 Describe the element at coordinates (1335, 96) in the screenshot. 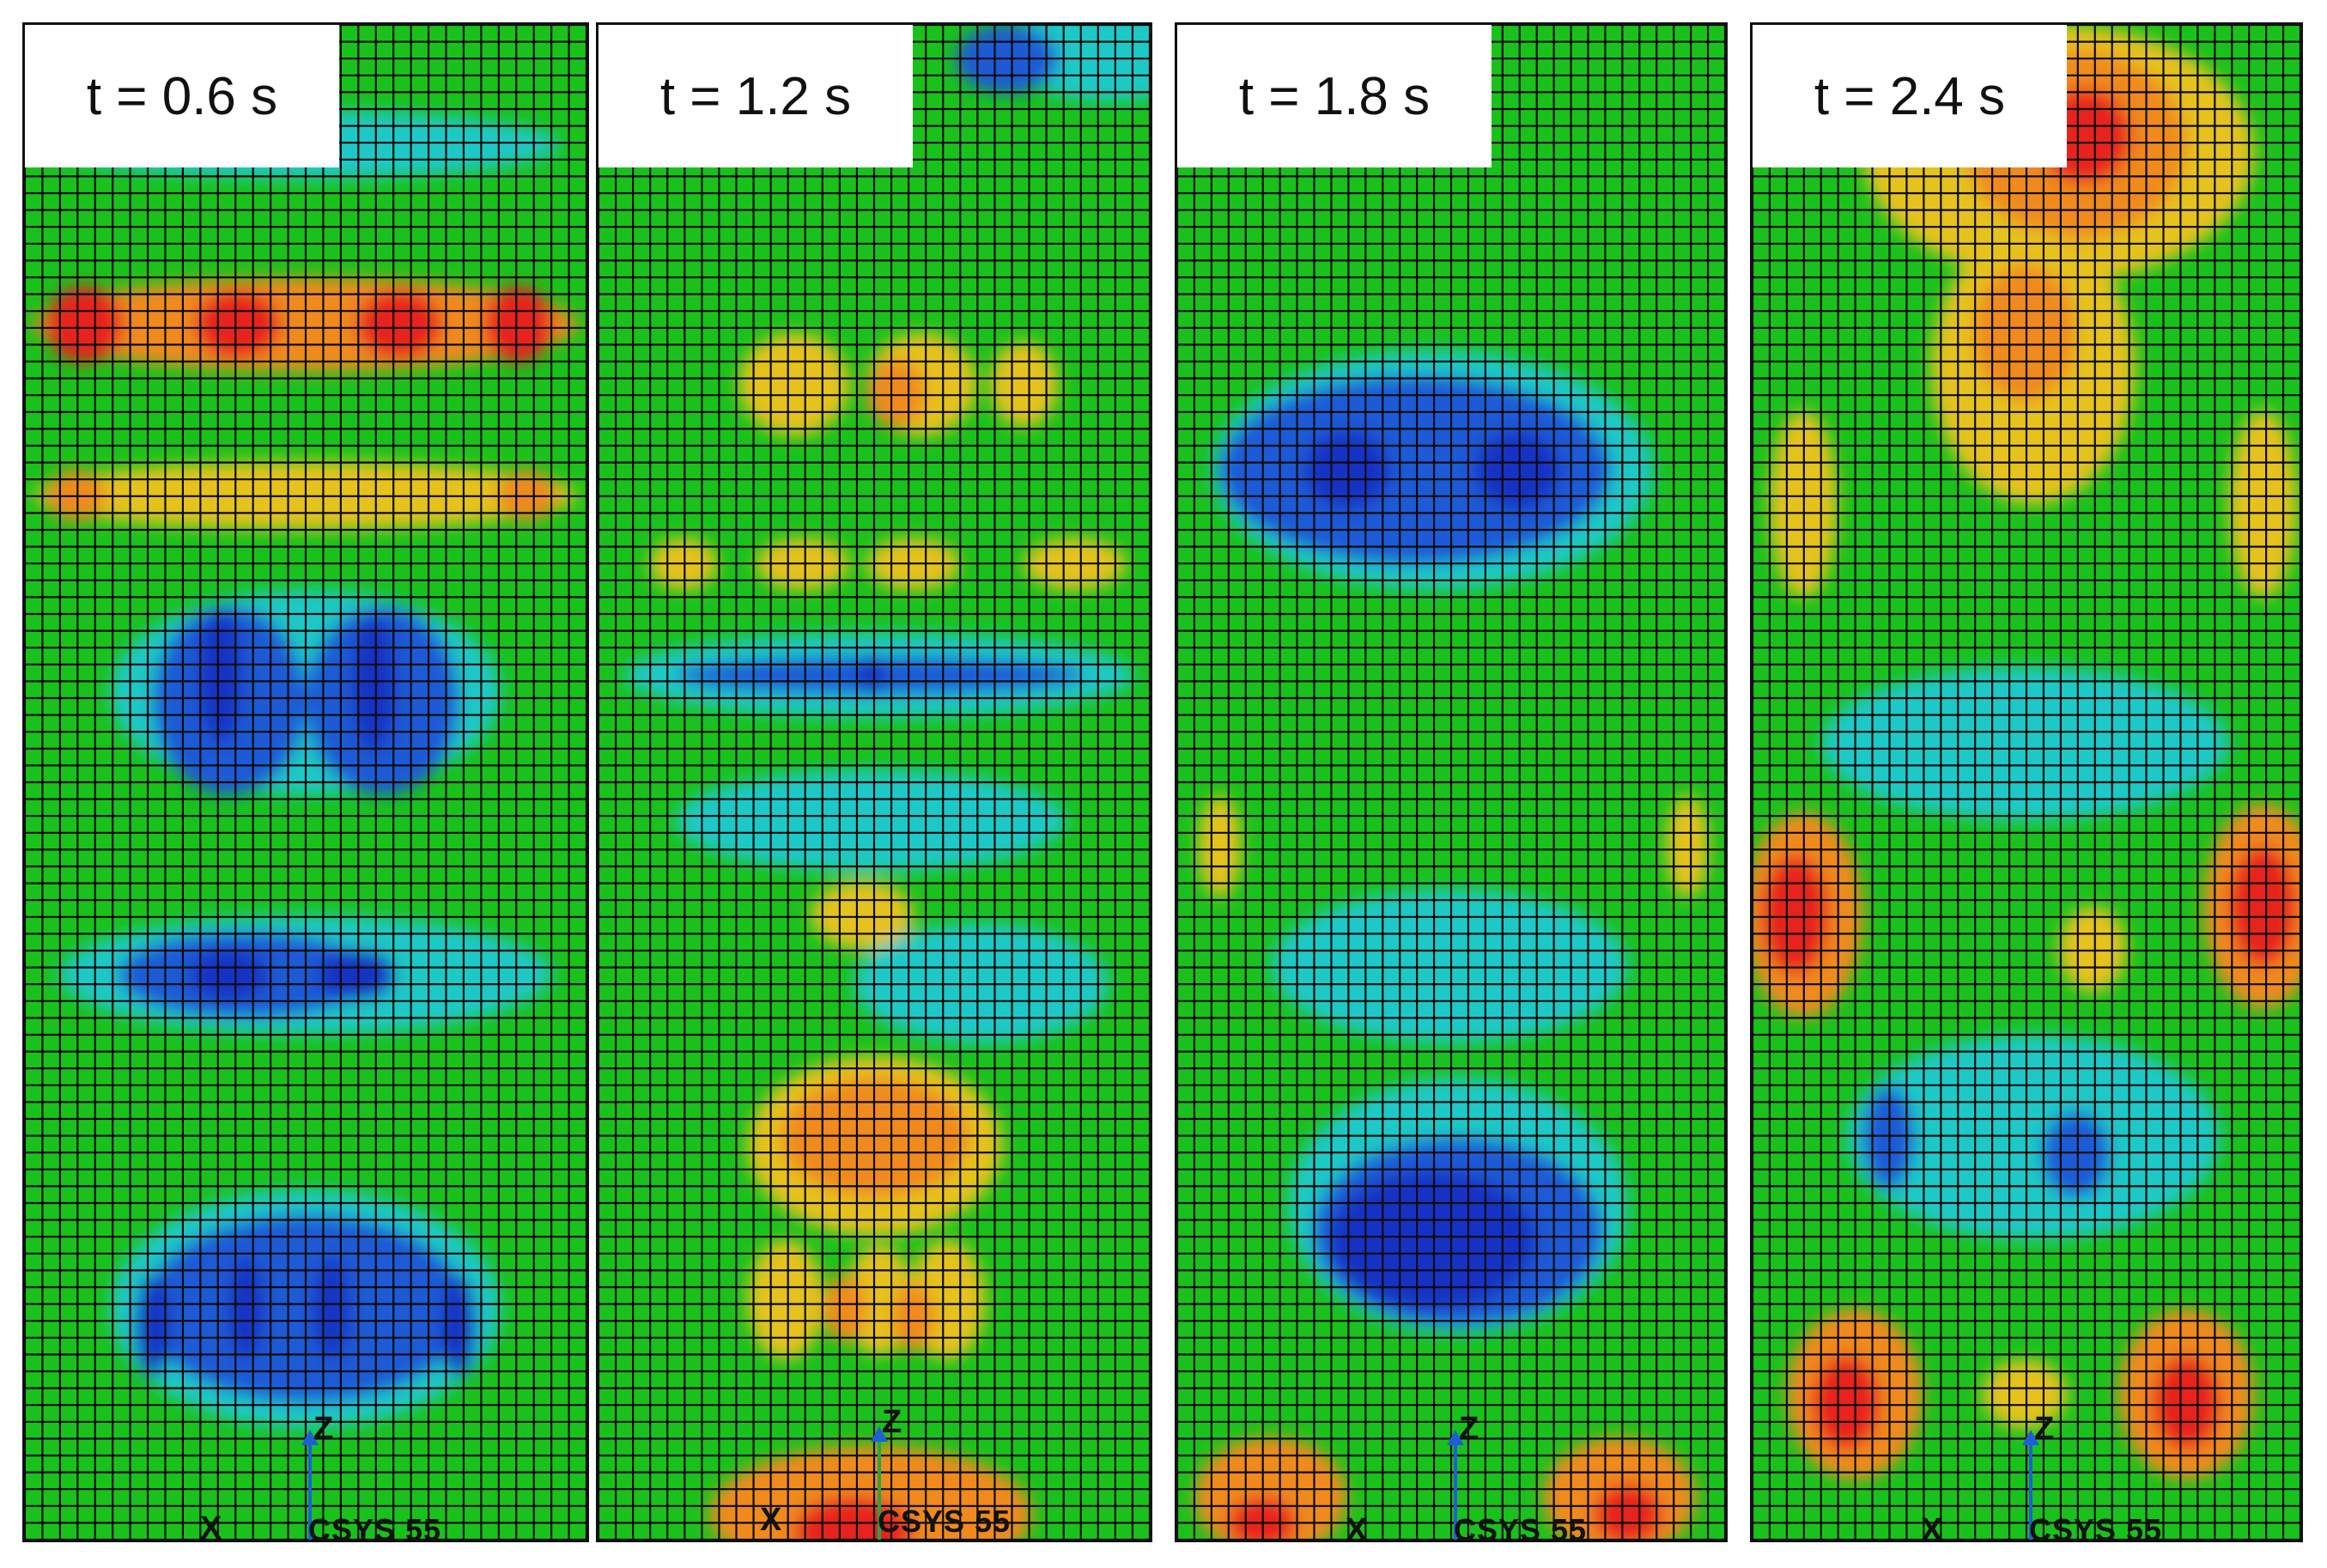

I see `time-label: t = 1.8 s` at that location.